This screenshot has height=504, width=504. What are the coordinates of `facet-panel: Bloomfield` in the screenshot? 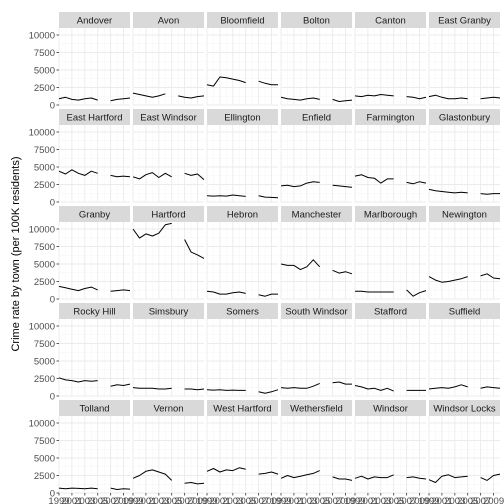 It's located at (242, 59).